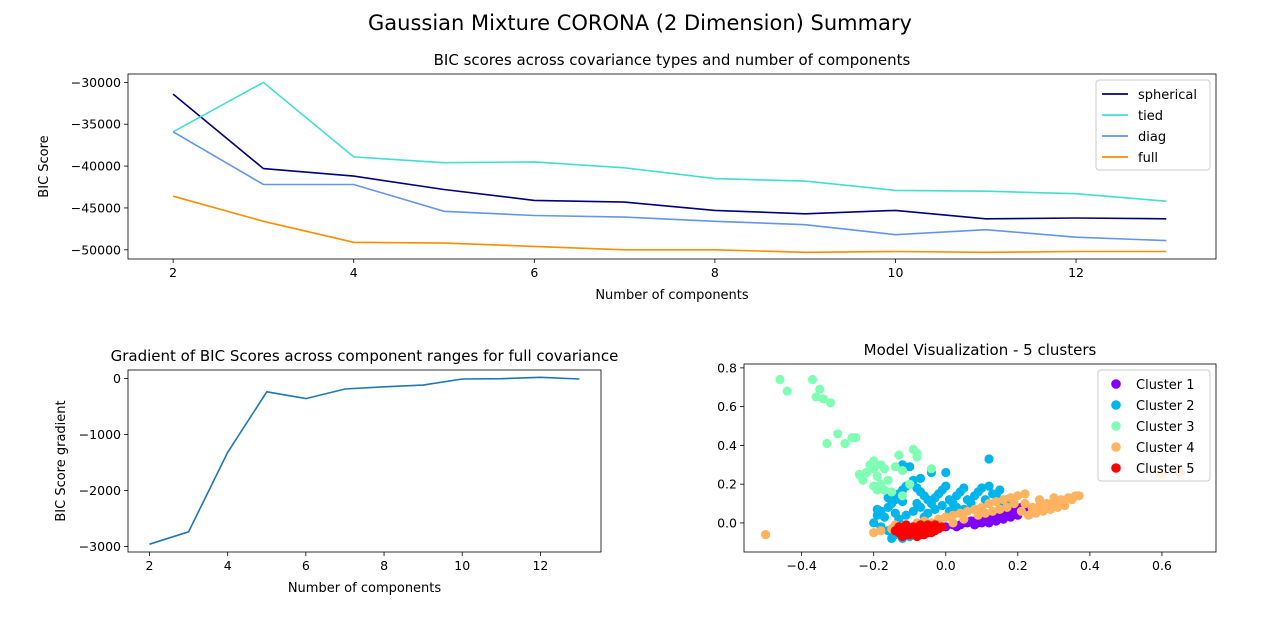  I want to click on series-line-full, so click(669, 224).